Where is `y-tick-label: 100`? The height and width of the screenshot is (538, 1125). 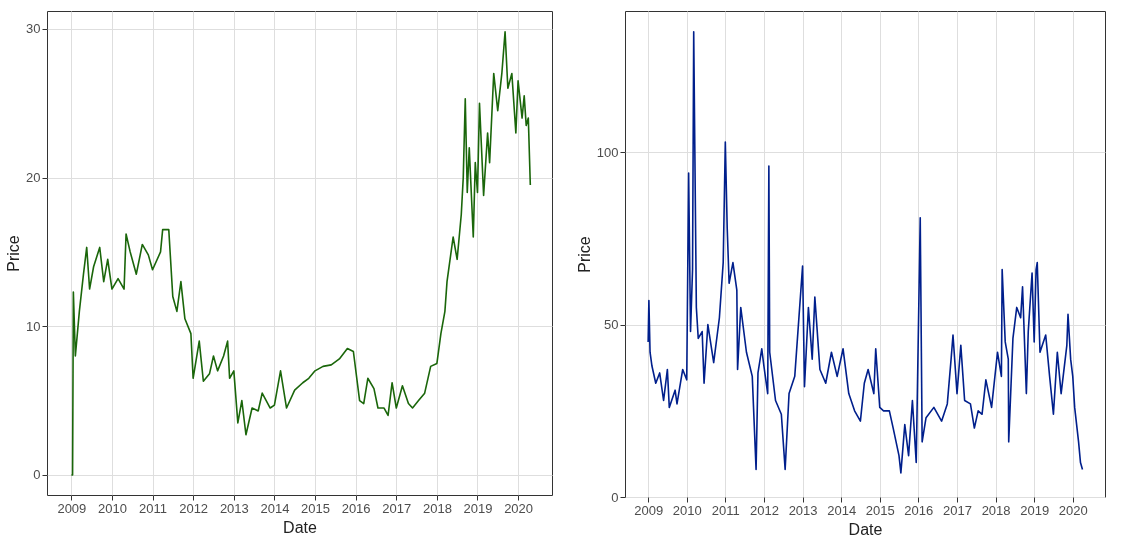 y-tick-label: 100 is located at coordinates (607, 152).